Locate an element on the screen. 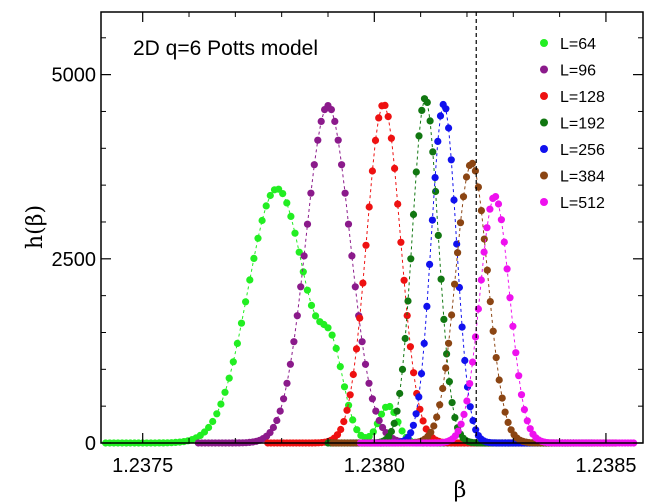 This screenshot has width=651, height=504. legend-label: L=64 is located at coordinates (578, 44).